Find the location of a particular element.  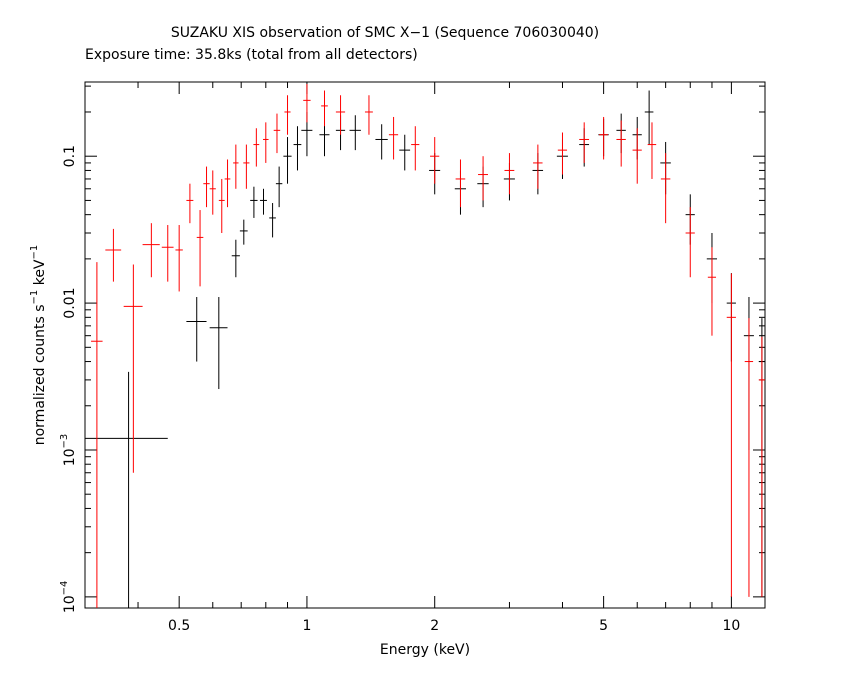

y-tick-label: 0.01 is located at coordinates (70, 303).